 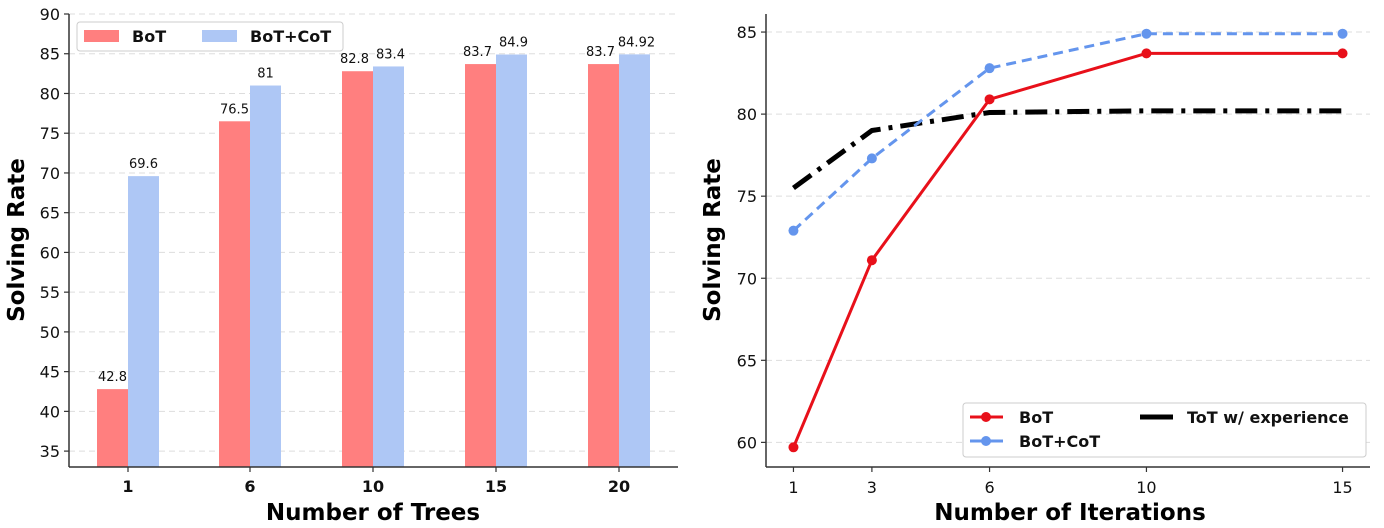 What do you see at coordinates (636, 42) in the screenshot?
I see `bar-data-label: 84.92` at bounding box center [636, 42].